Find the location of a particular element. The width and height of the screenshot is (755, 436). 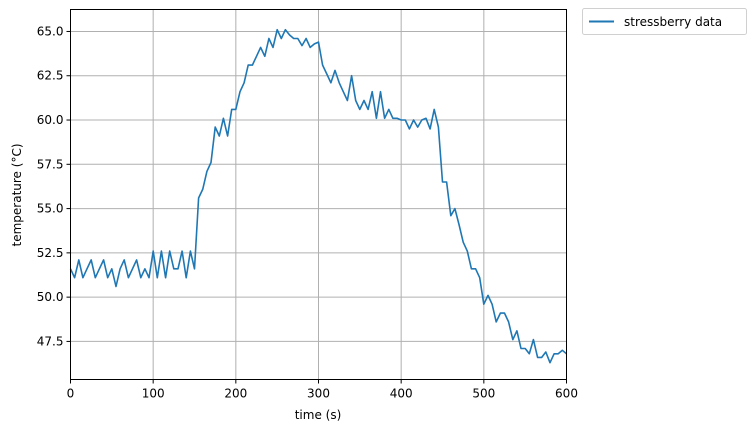

y-tick-label: 50.0 is located at coordinates (50, 297).